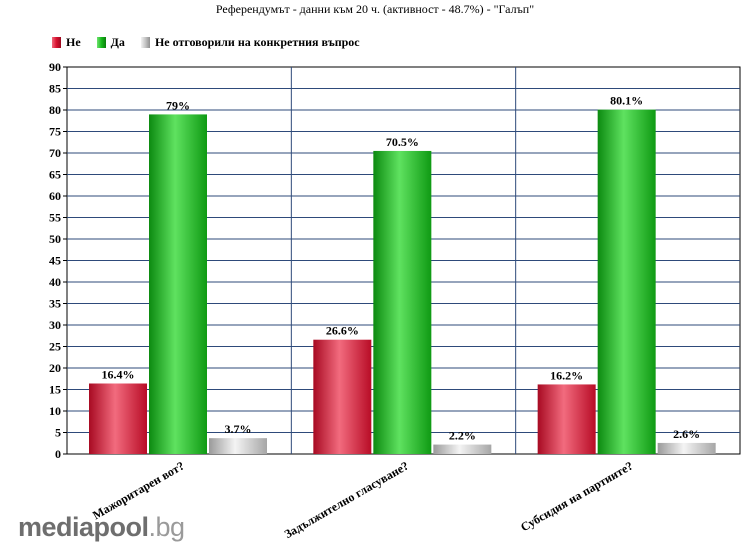  I want to click on legend-item-yes: Да, so click(110, 42).